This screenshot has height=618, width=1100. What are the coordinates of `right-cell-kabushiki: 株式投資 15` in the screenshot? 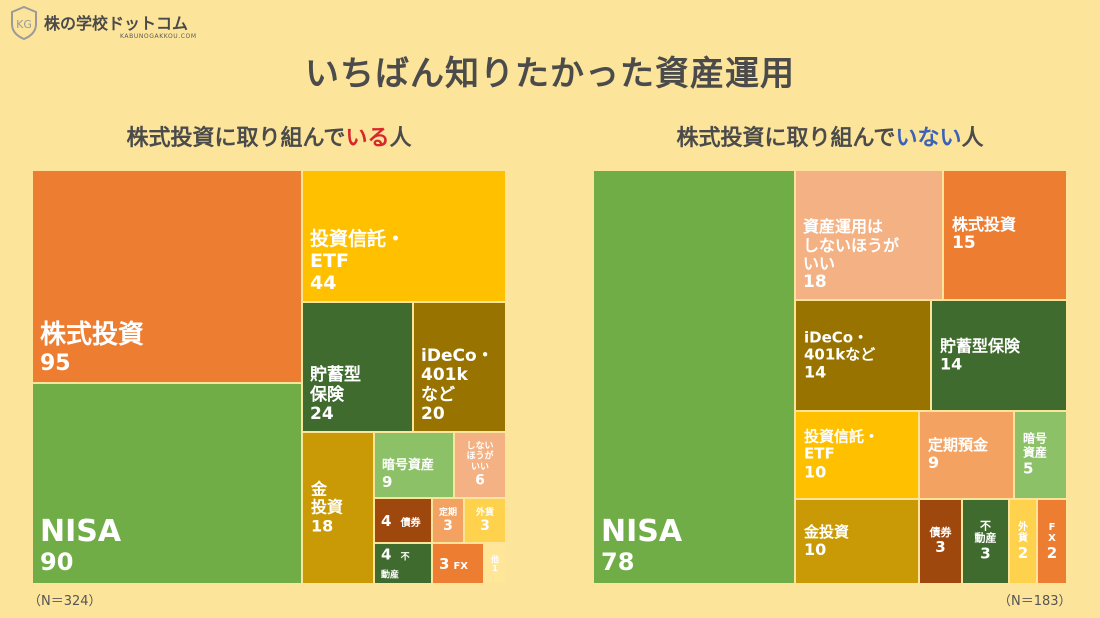 It's located at (1005, 235).